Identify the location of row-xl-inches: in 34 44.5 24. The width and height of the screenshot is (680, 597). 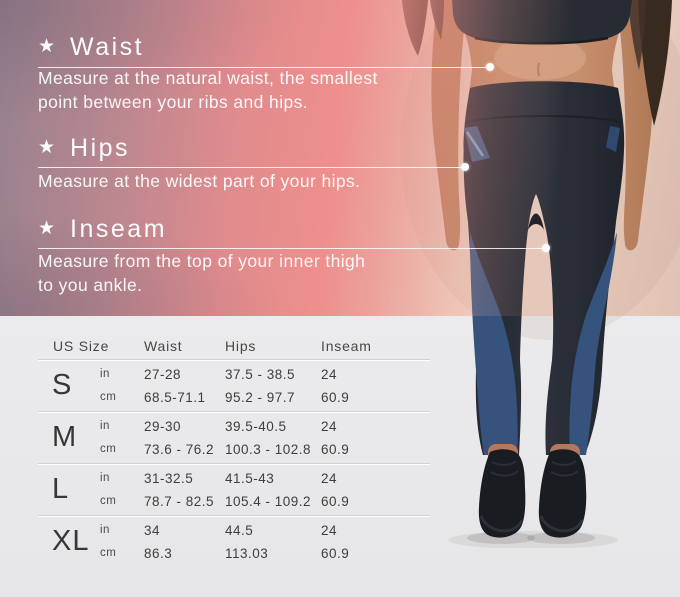
(265, 530).